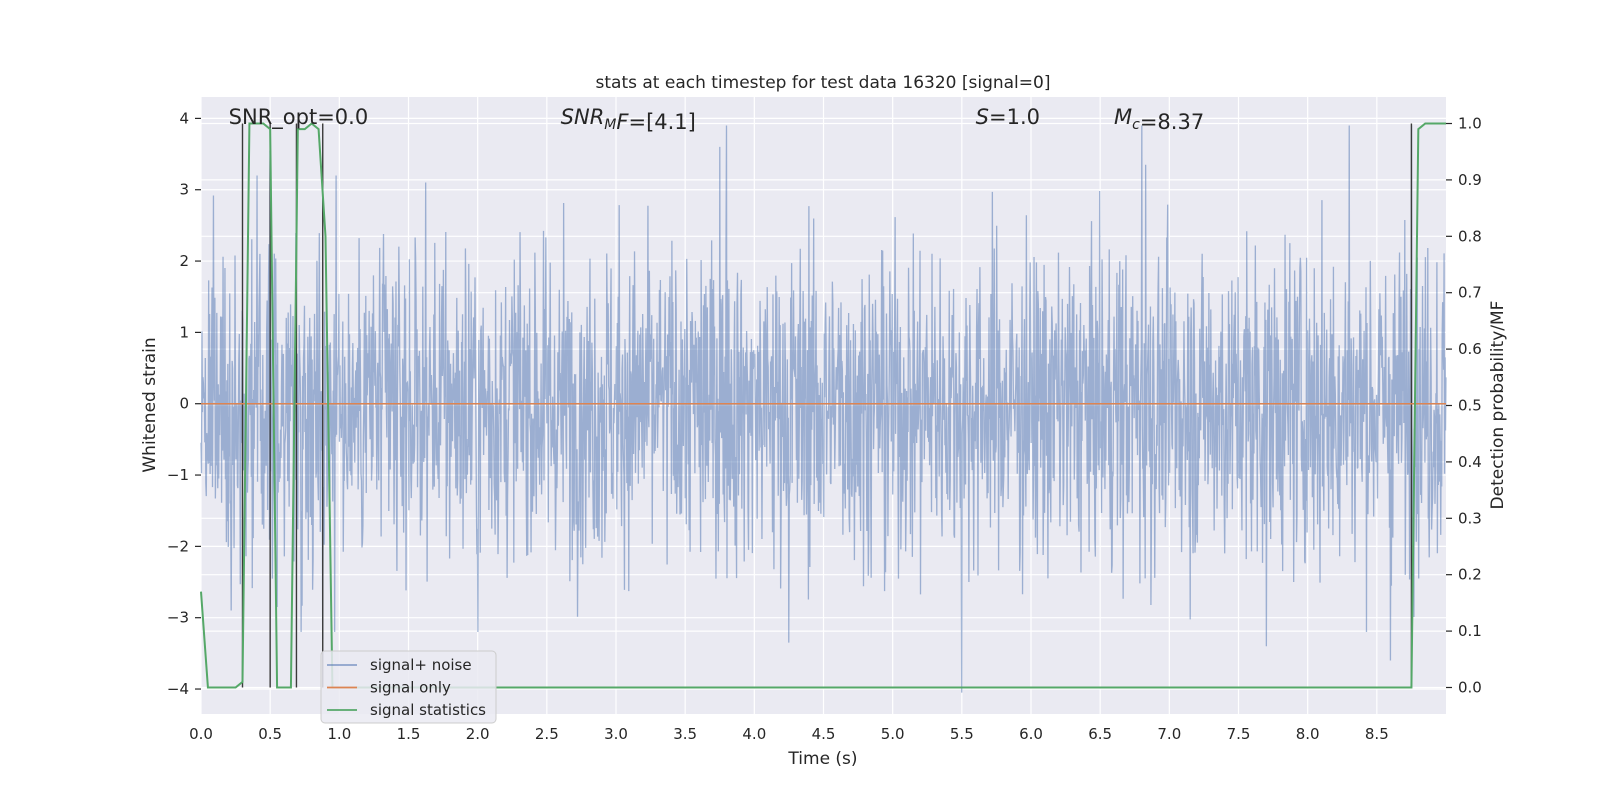  Describe the element at coordinates (1031, 734) in the screenshot. I see `x-tick-label: 6.0` at that location.